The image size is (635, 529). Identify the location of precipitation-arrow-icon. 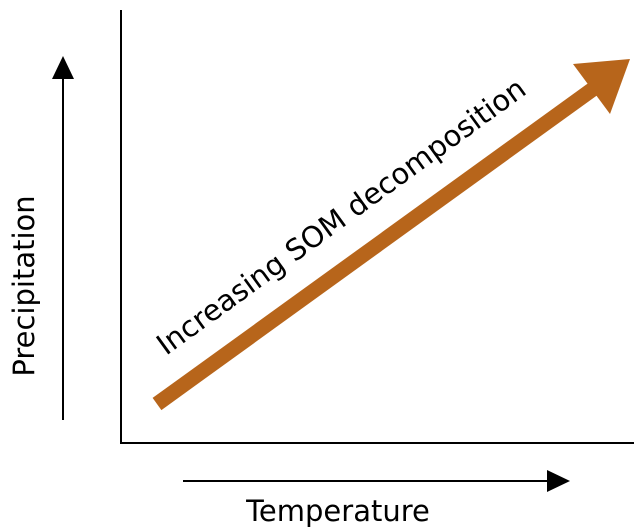
(63, 238).